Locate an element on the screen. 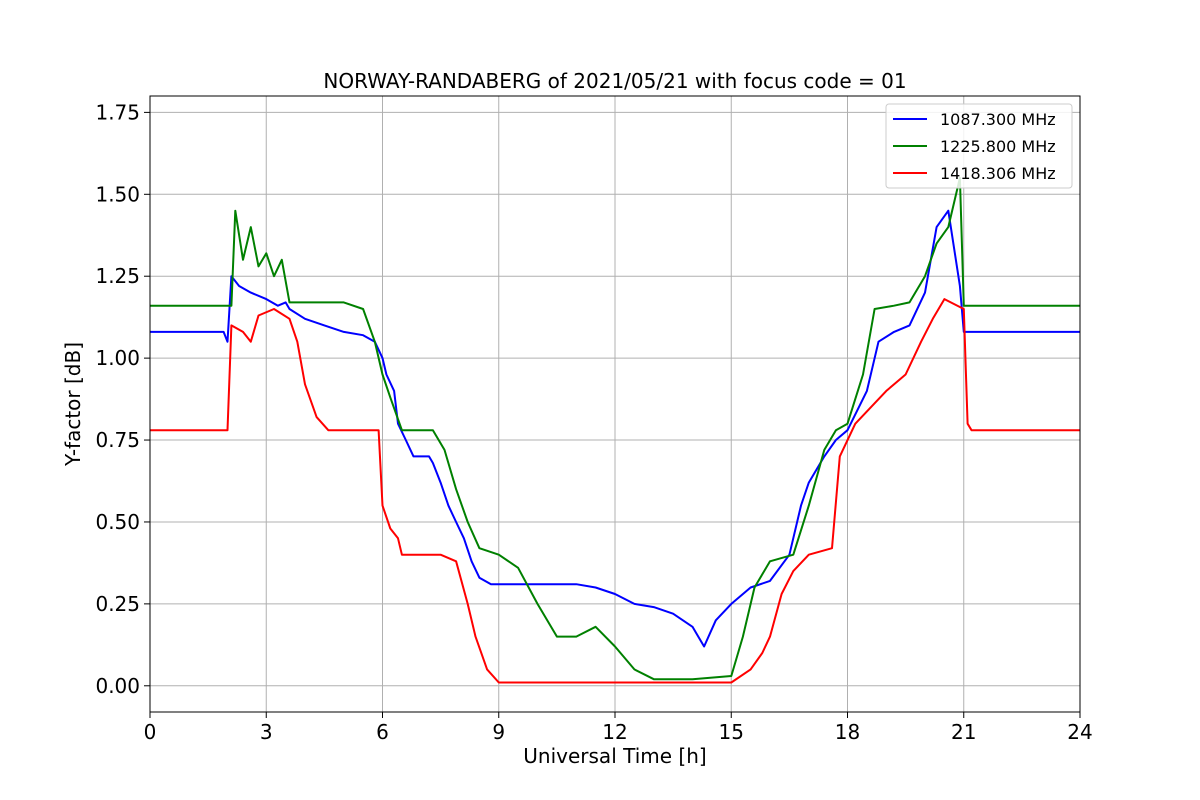  x-tick-label: 15 is located at coordinates (731, 732).